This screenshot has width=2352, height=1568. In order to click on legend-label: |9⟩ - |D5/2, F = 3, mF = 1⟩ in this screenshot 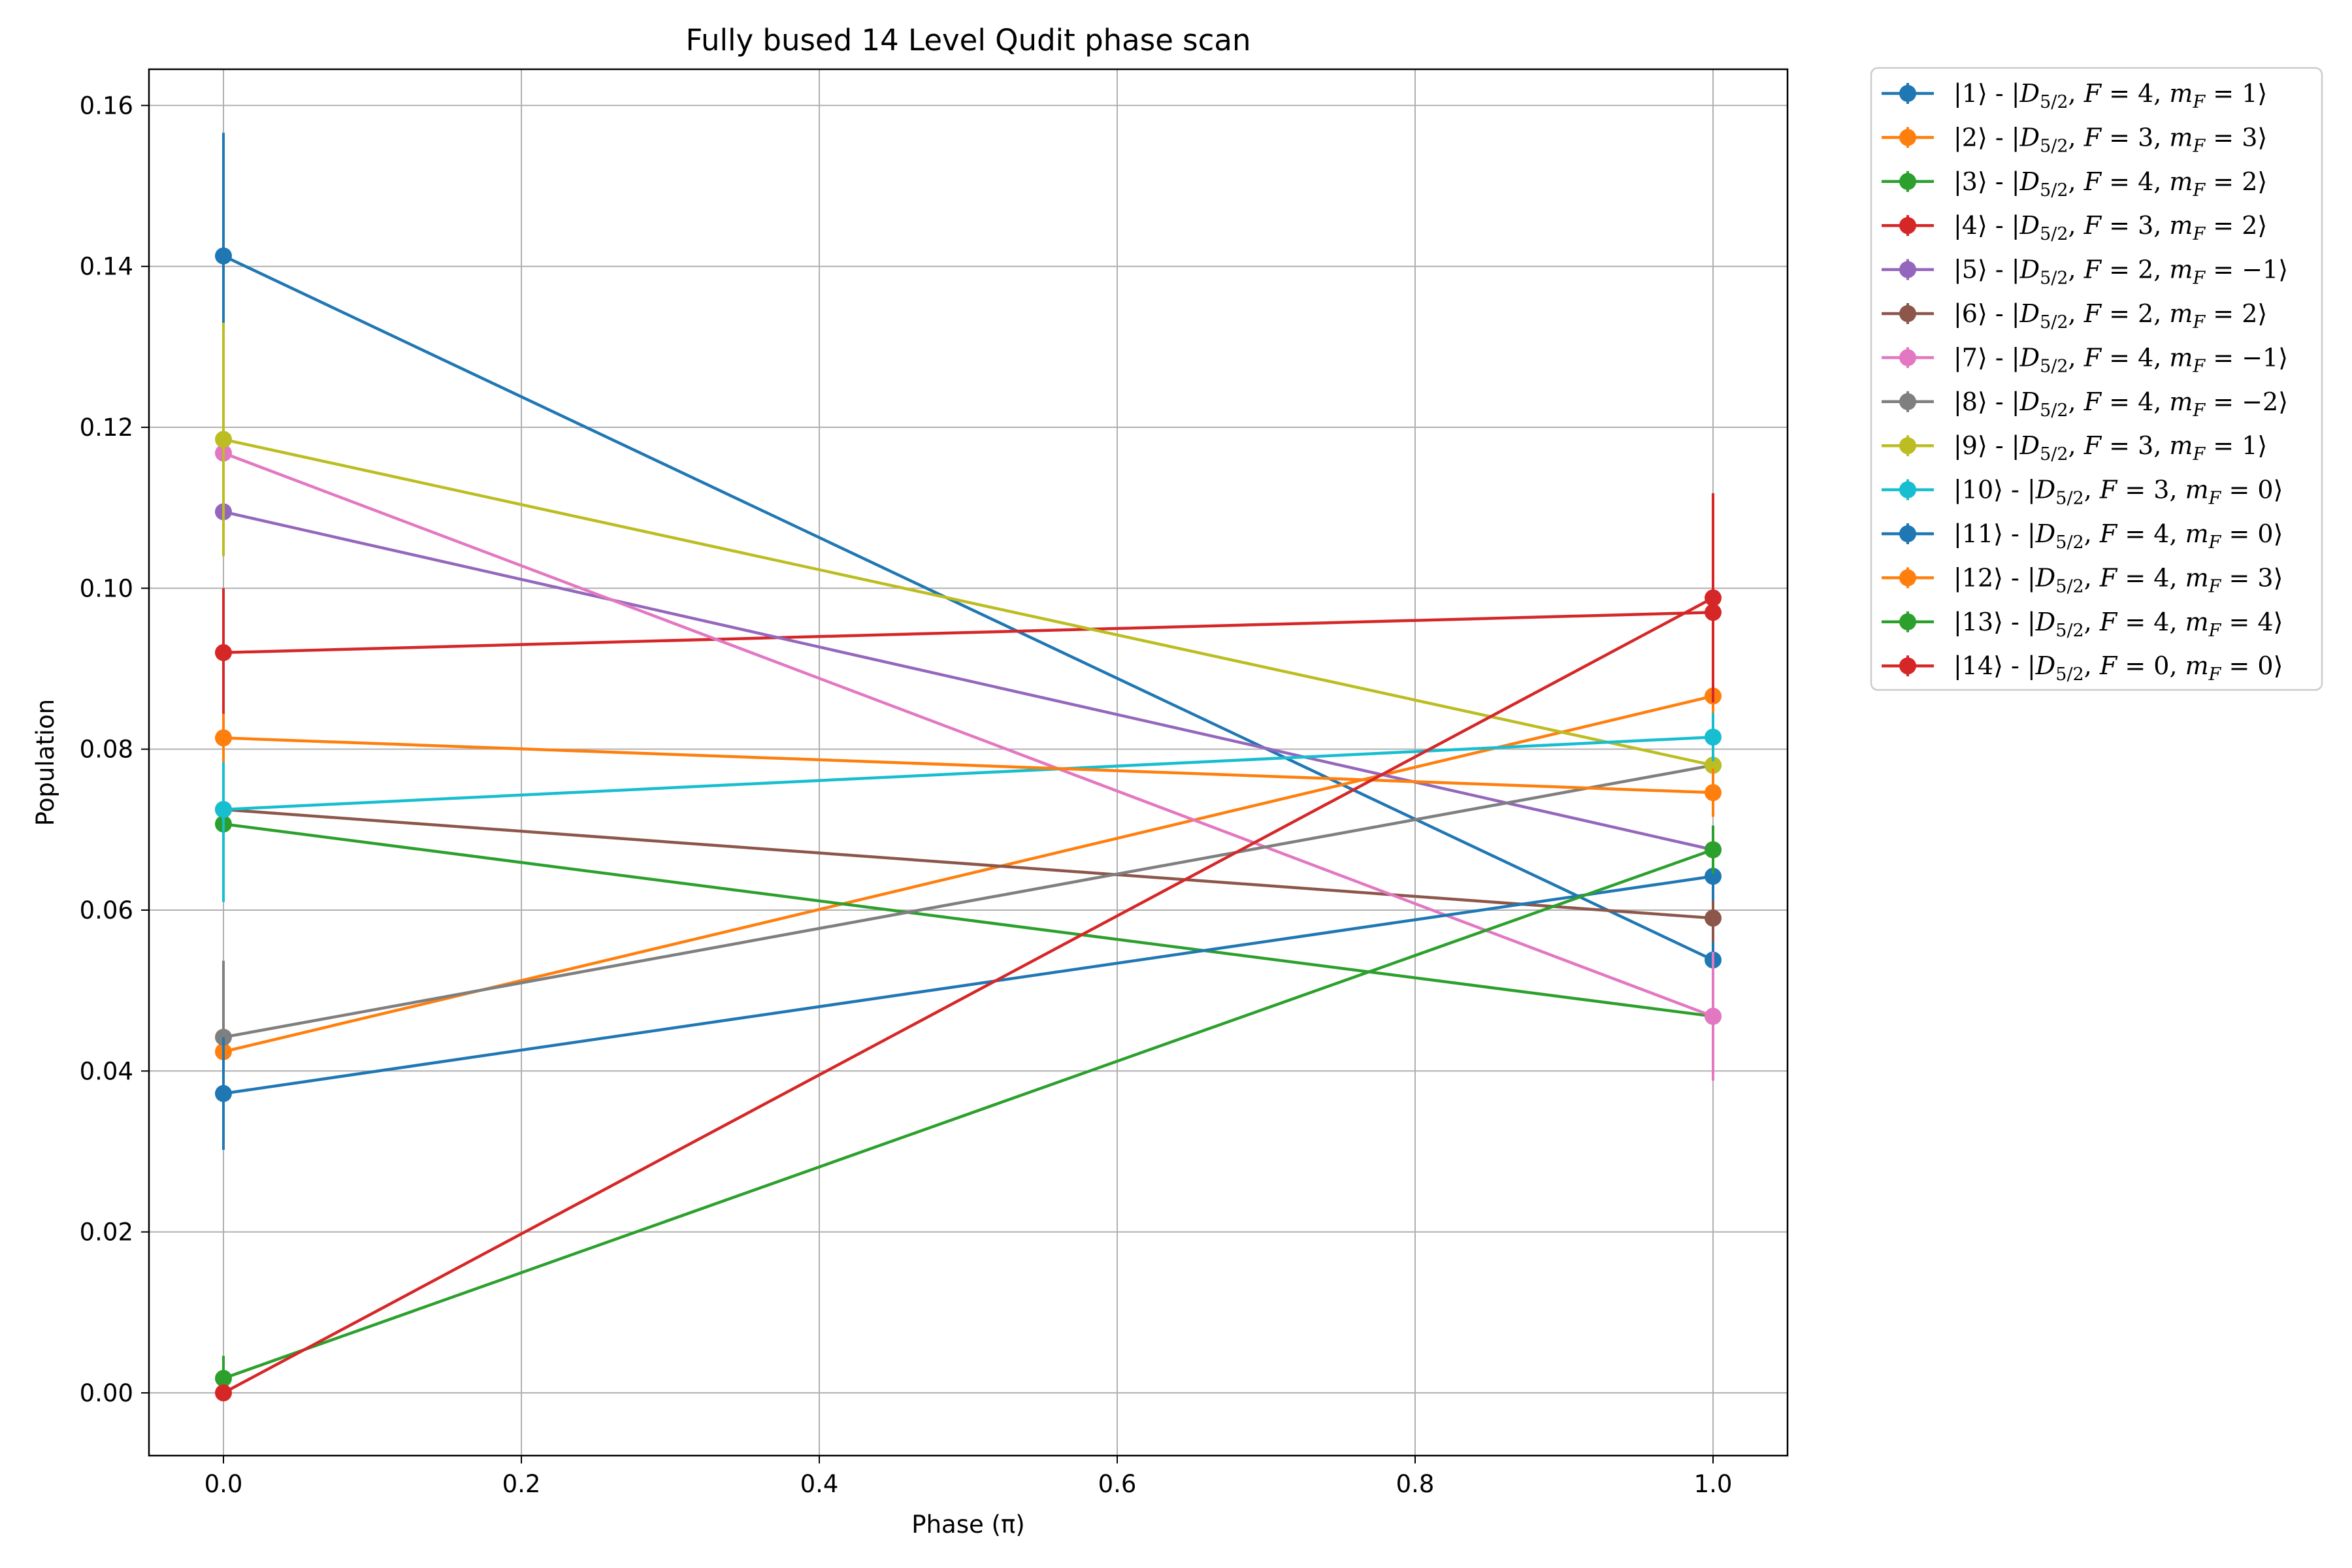, I will do `click(2110, 448)`.